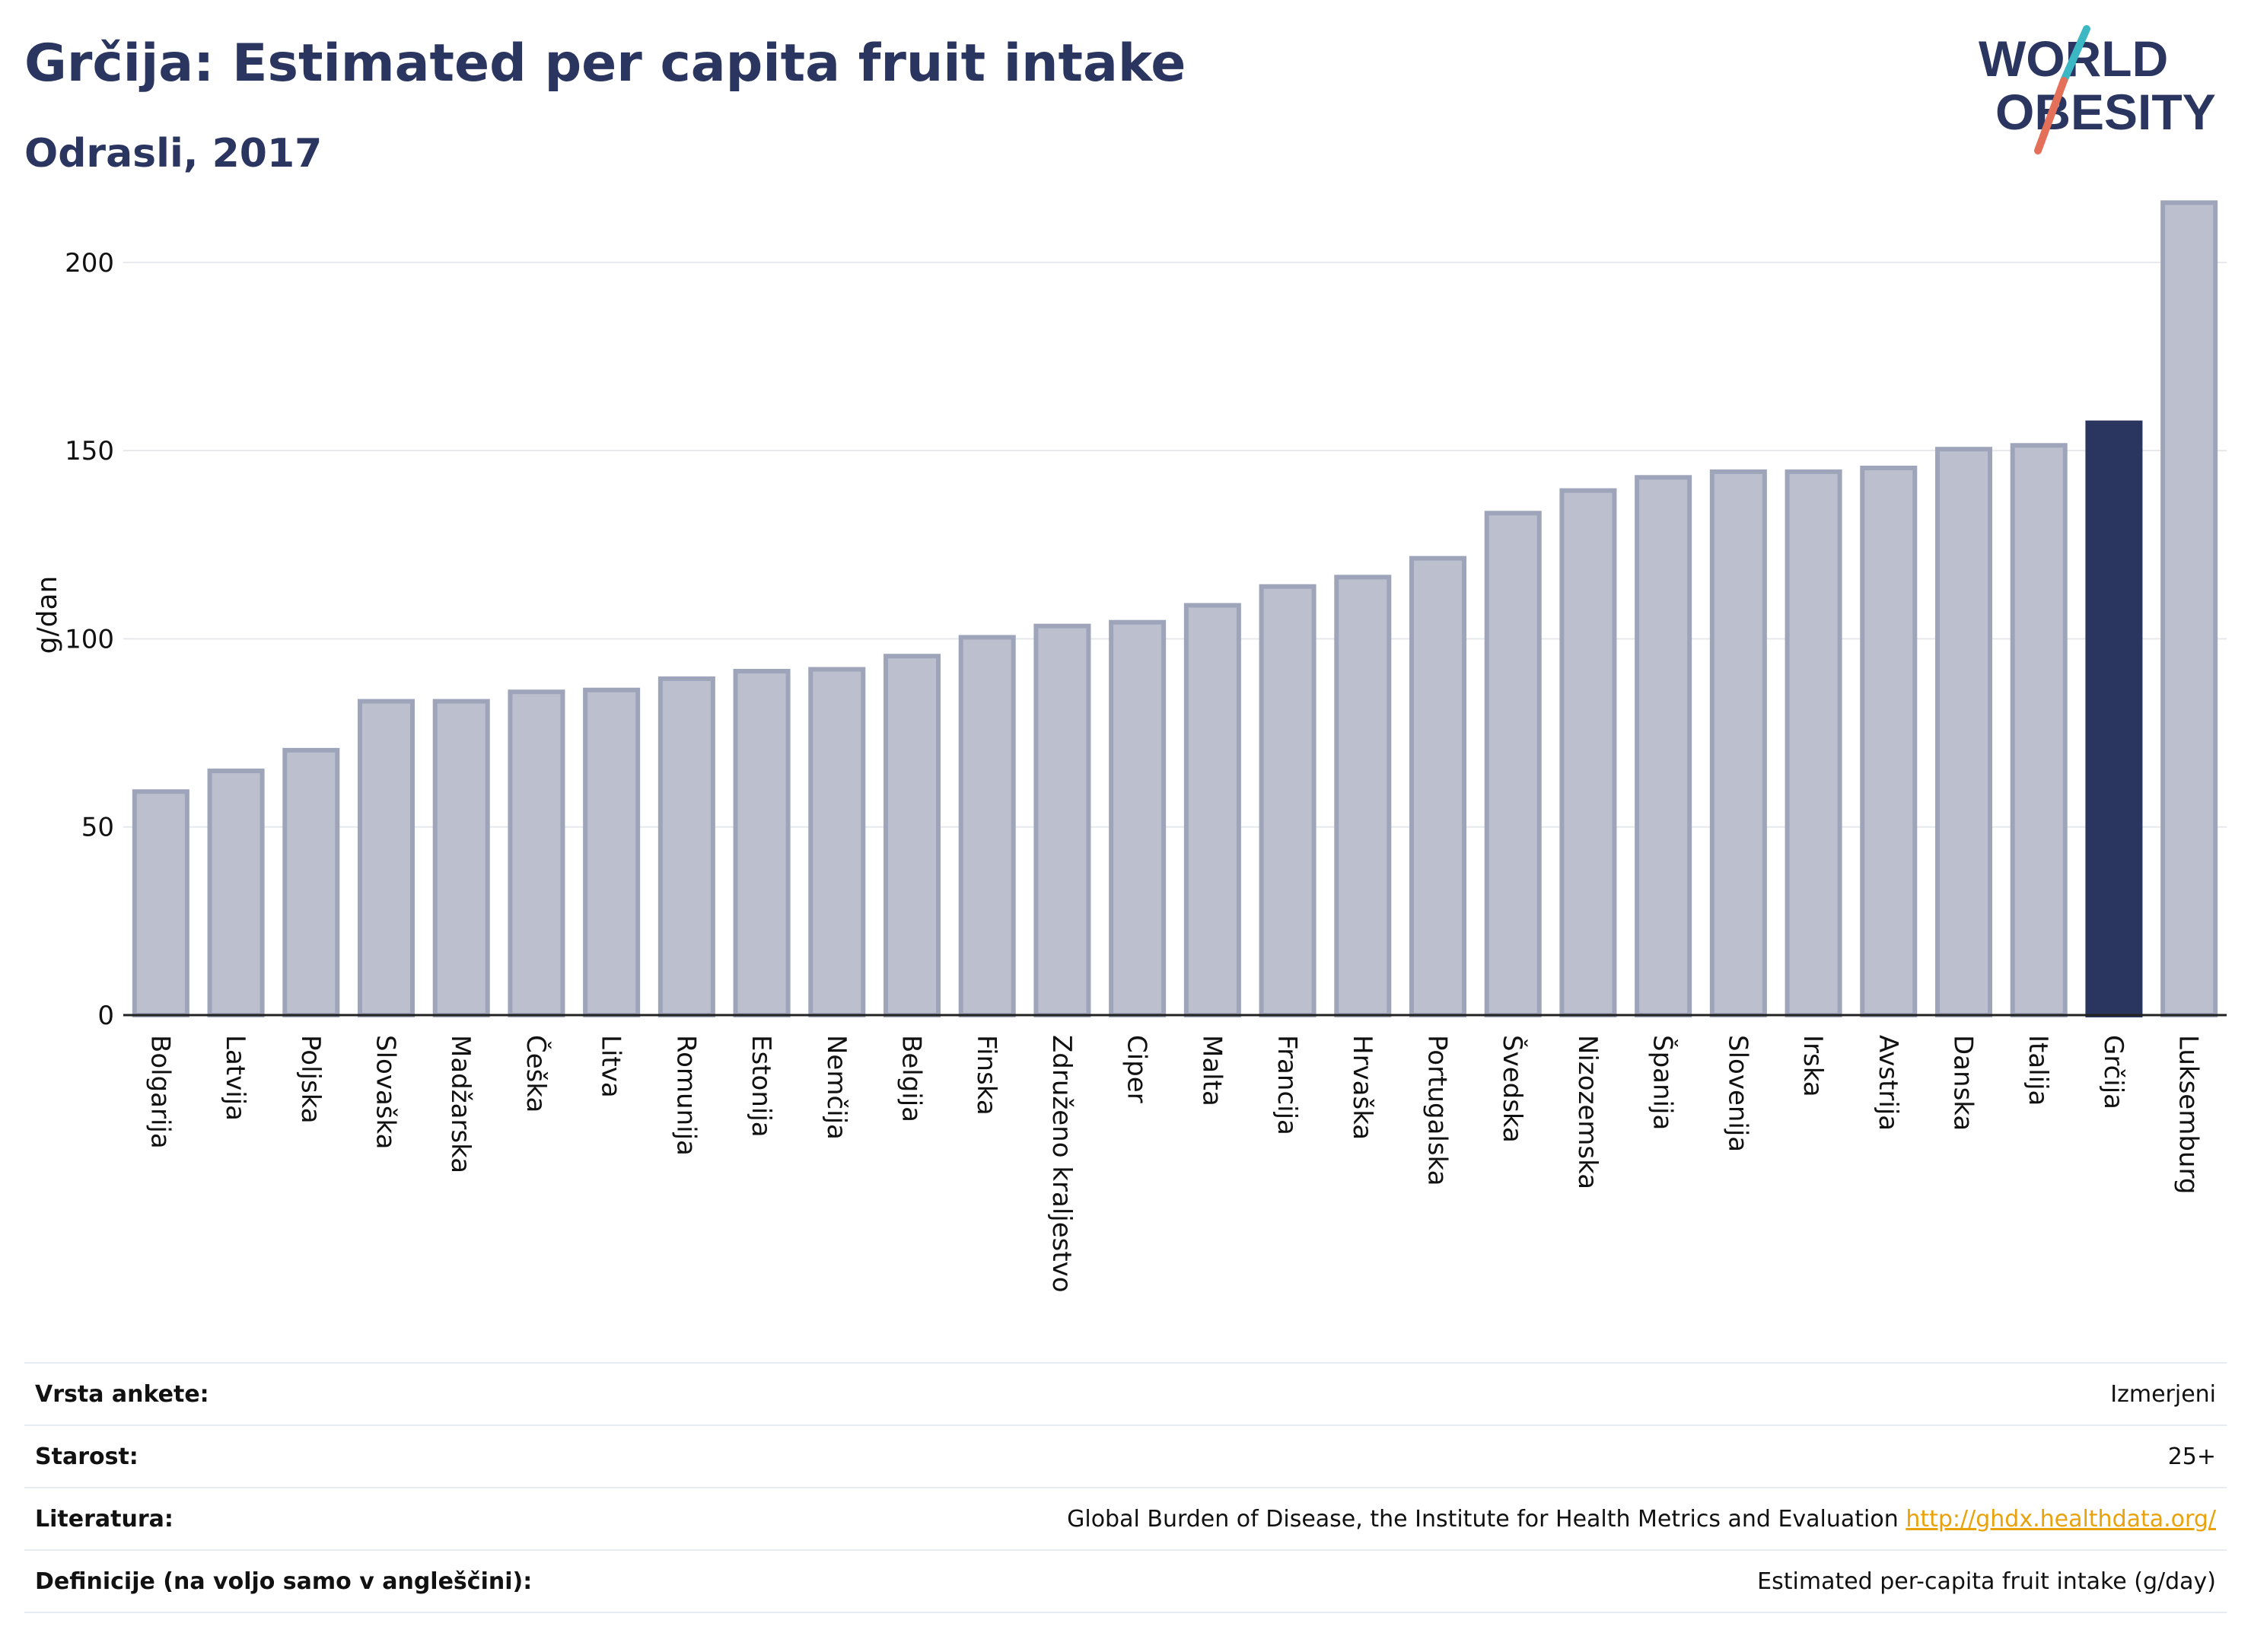 This screenshot has height=1652, width=2251. I want to click on logo-slash-teal, so click(2075, 54).